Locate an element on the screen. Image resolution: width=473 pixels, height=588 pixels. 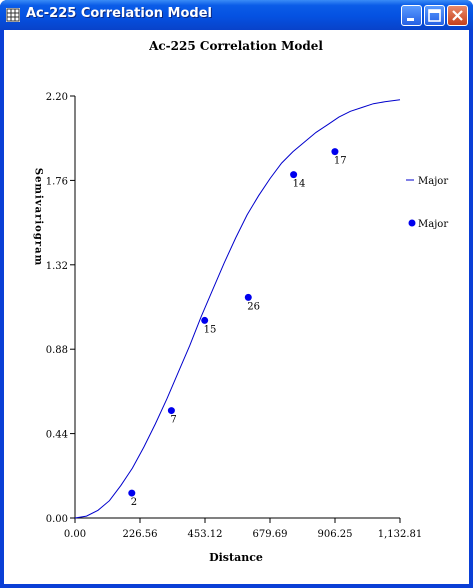
legend: Major Major is located at coordinates (427, 203).